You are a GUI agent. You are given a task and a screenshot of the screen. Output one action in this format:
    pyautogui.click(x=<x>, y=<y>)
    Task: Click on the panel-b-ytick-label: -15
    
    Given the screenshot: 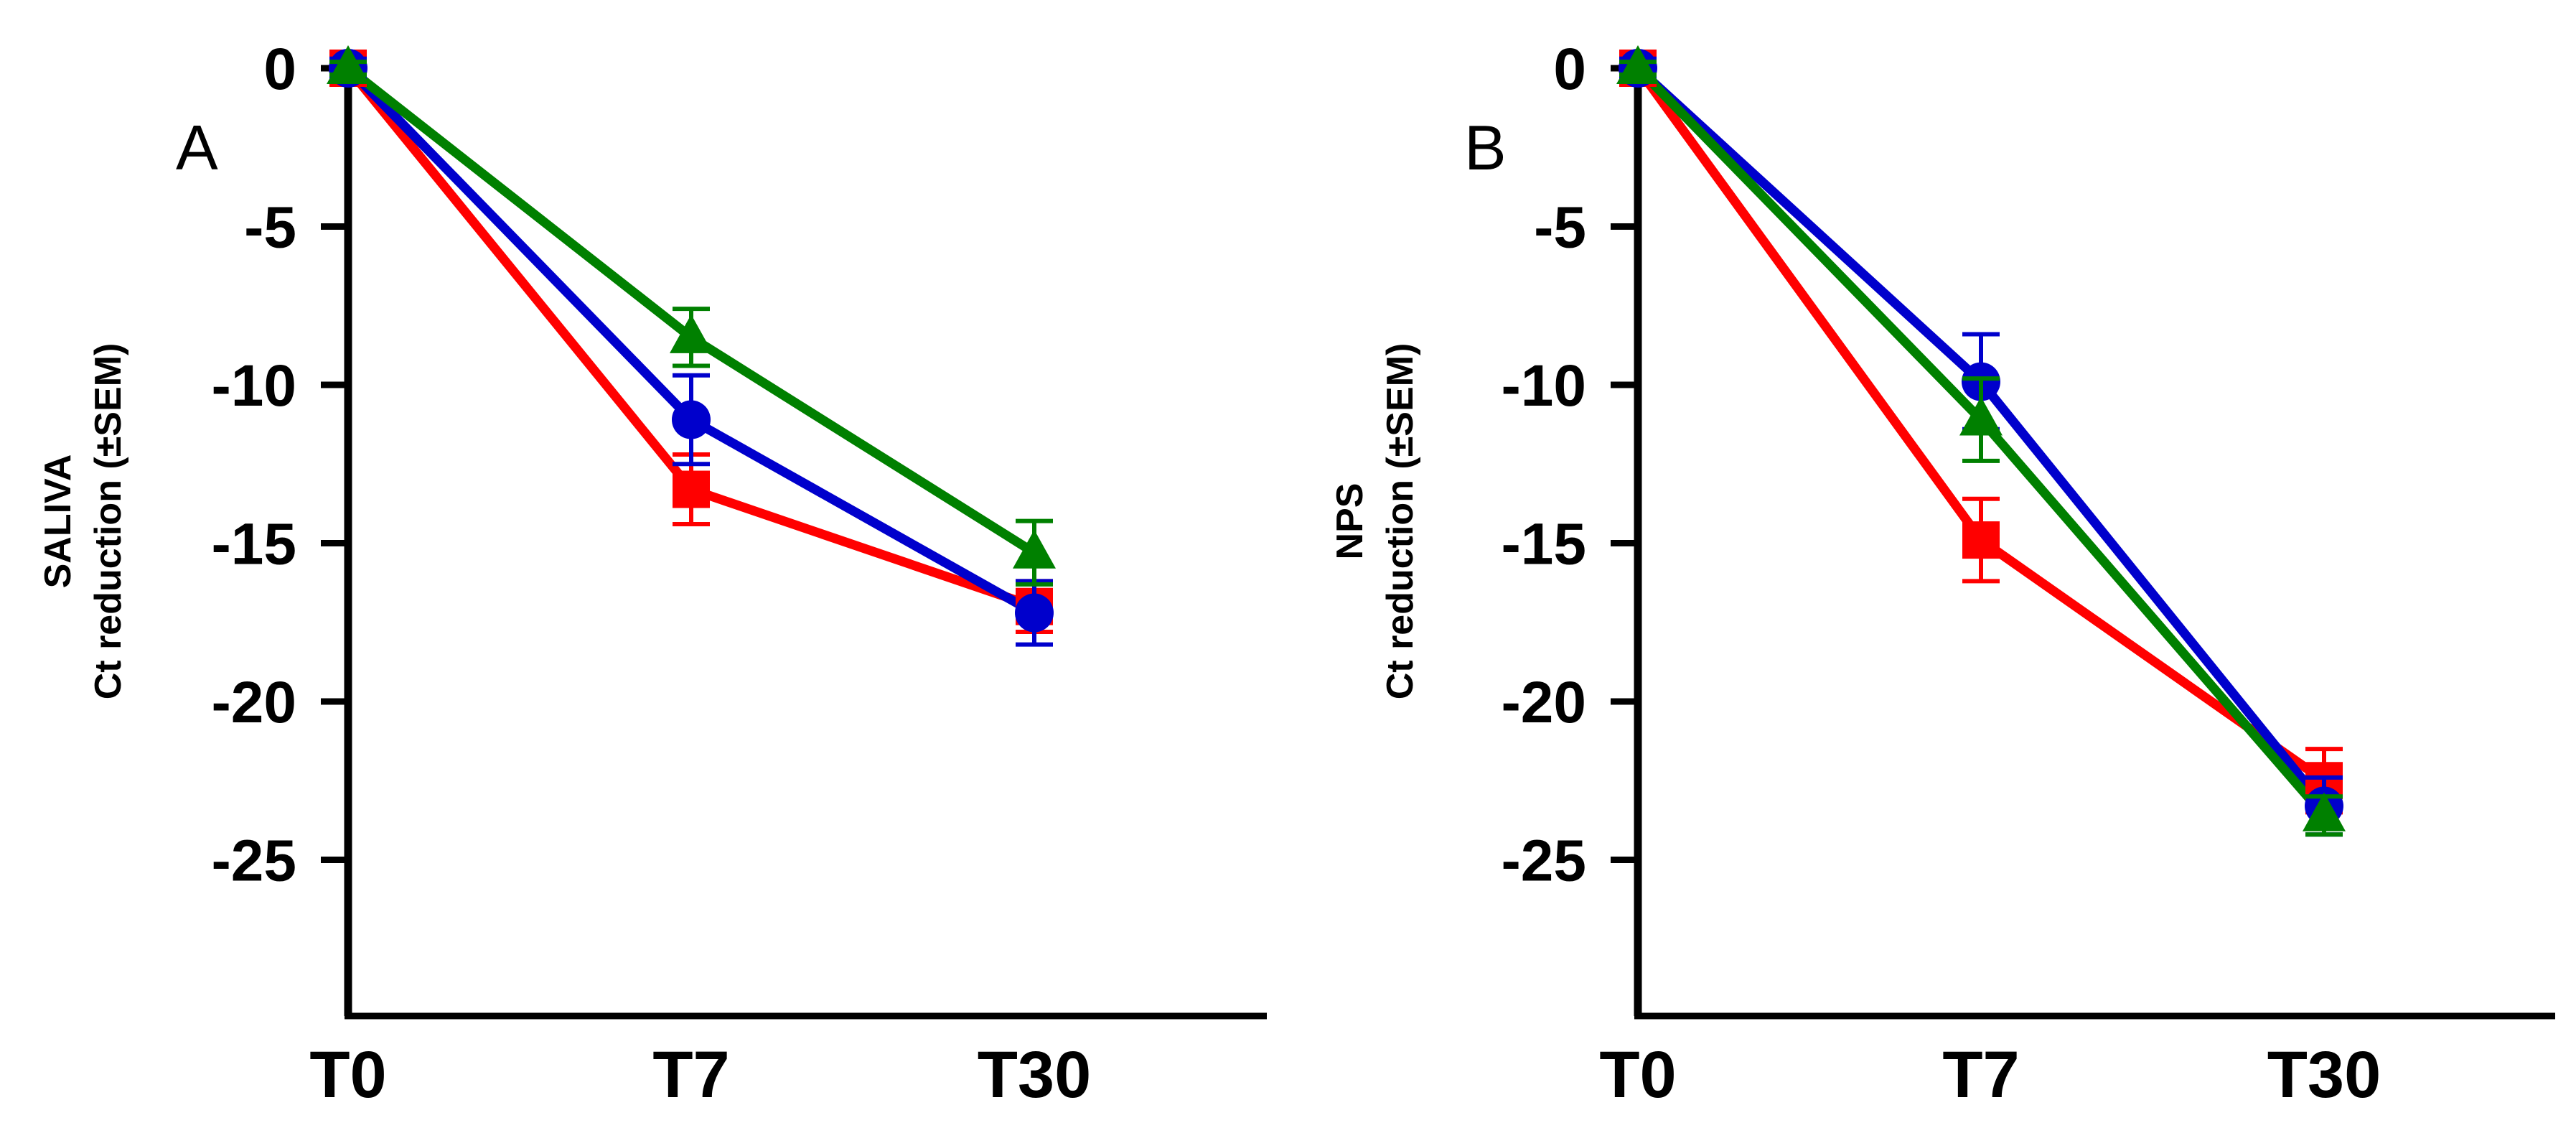 What is the action you would take?
    pyautogui.click(x=1544, y=544)
    